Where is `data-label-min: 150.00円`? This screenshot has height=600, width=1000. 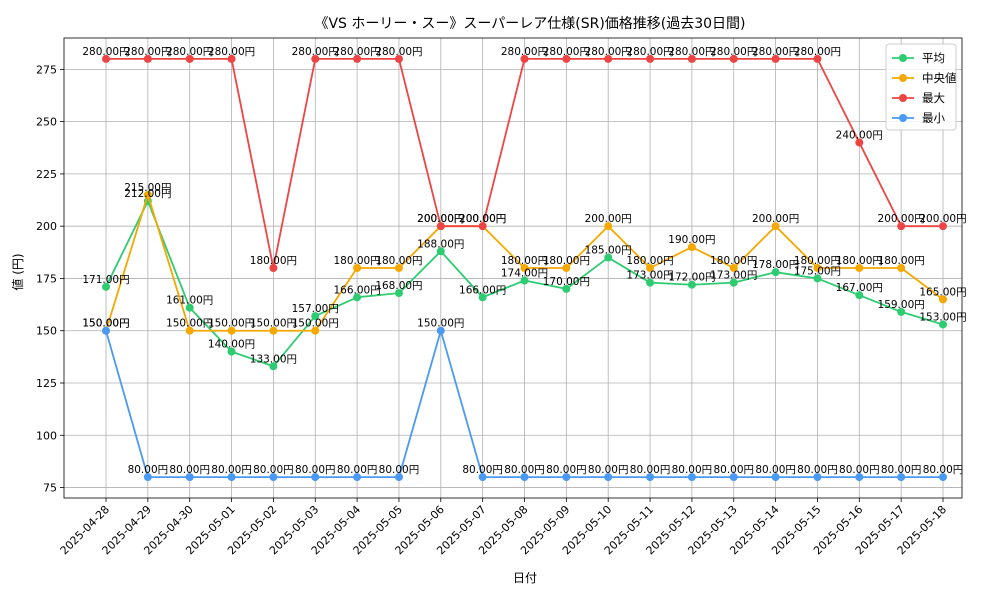 data-label-min: 150.00円 is located at coordinates (105, 324).